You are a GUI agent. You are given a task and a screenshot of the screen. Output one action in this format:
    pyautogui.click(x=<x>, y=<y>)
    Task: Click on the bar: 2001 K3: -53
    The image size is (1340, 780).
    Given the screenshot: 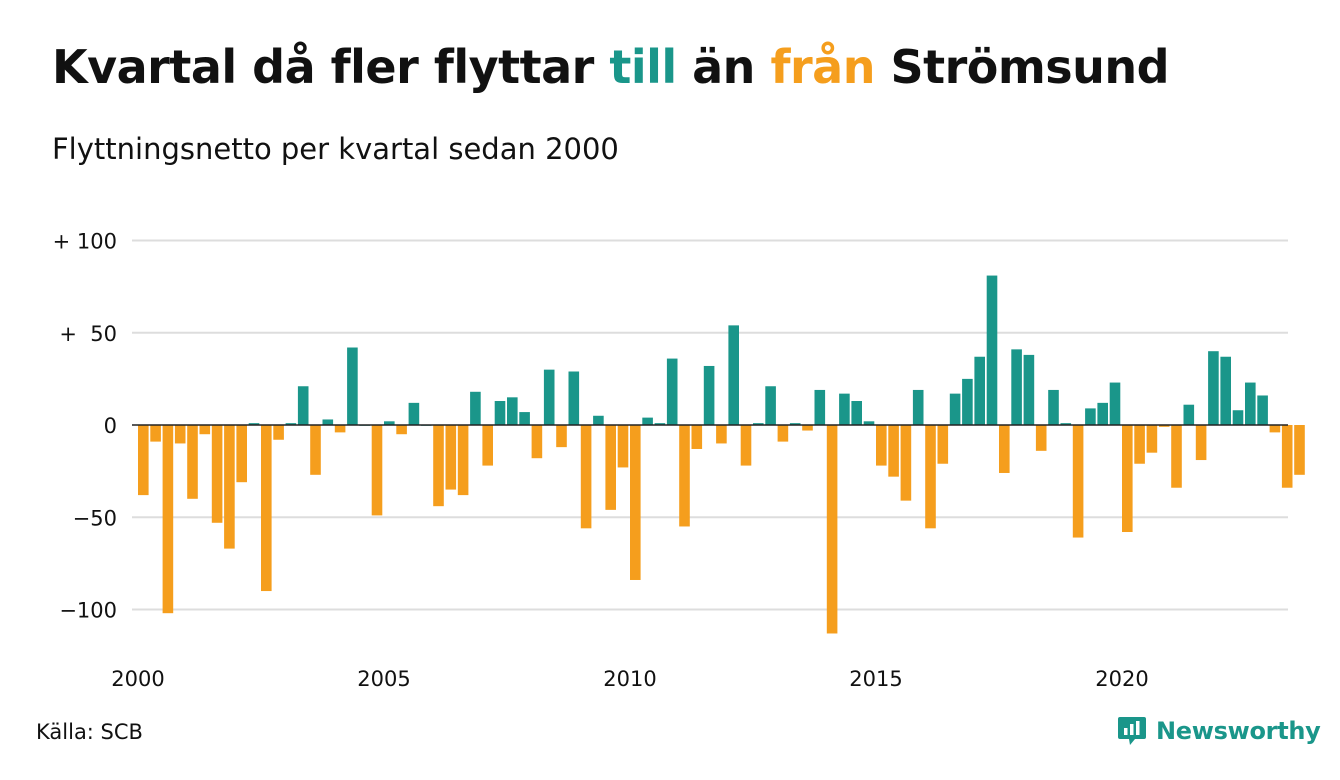 What is the action you would take?
    pyautogui.click(x=217, y=474)
    